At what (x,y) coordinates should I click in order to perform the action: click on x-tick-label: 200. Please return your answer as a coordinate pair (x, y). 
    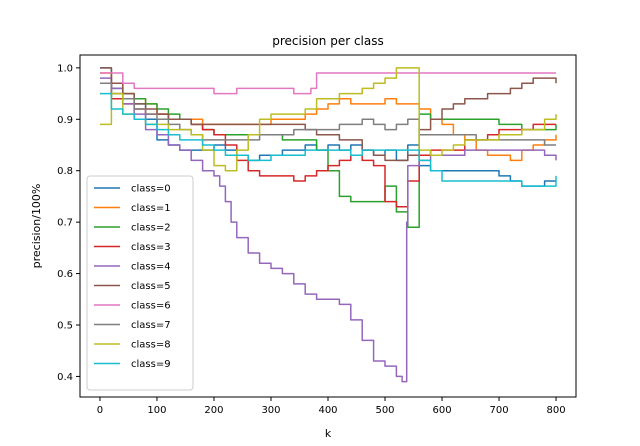
    Looking at the image, I should click on (213, 410).